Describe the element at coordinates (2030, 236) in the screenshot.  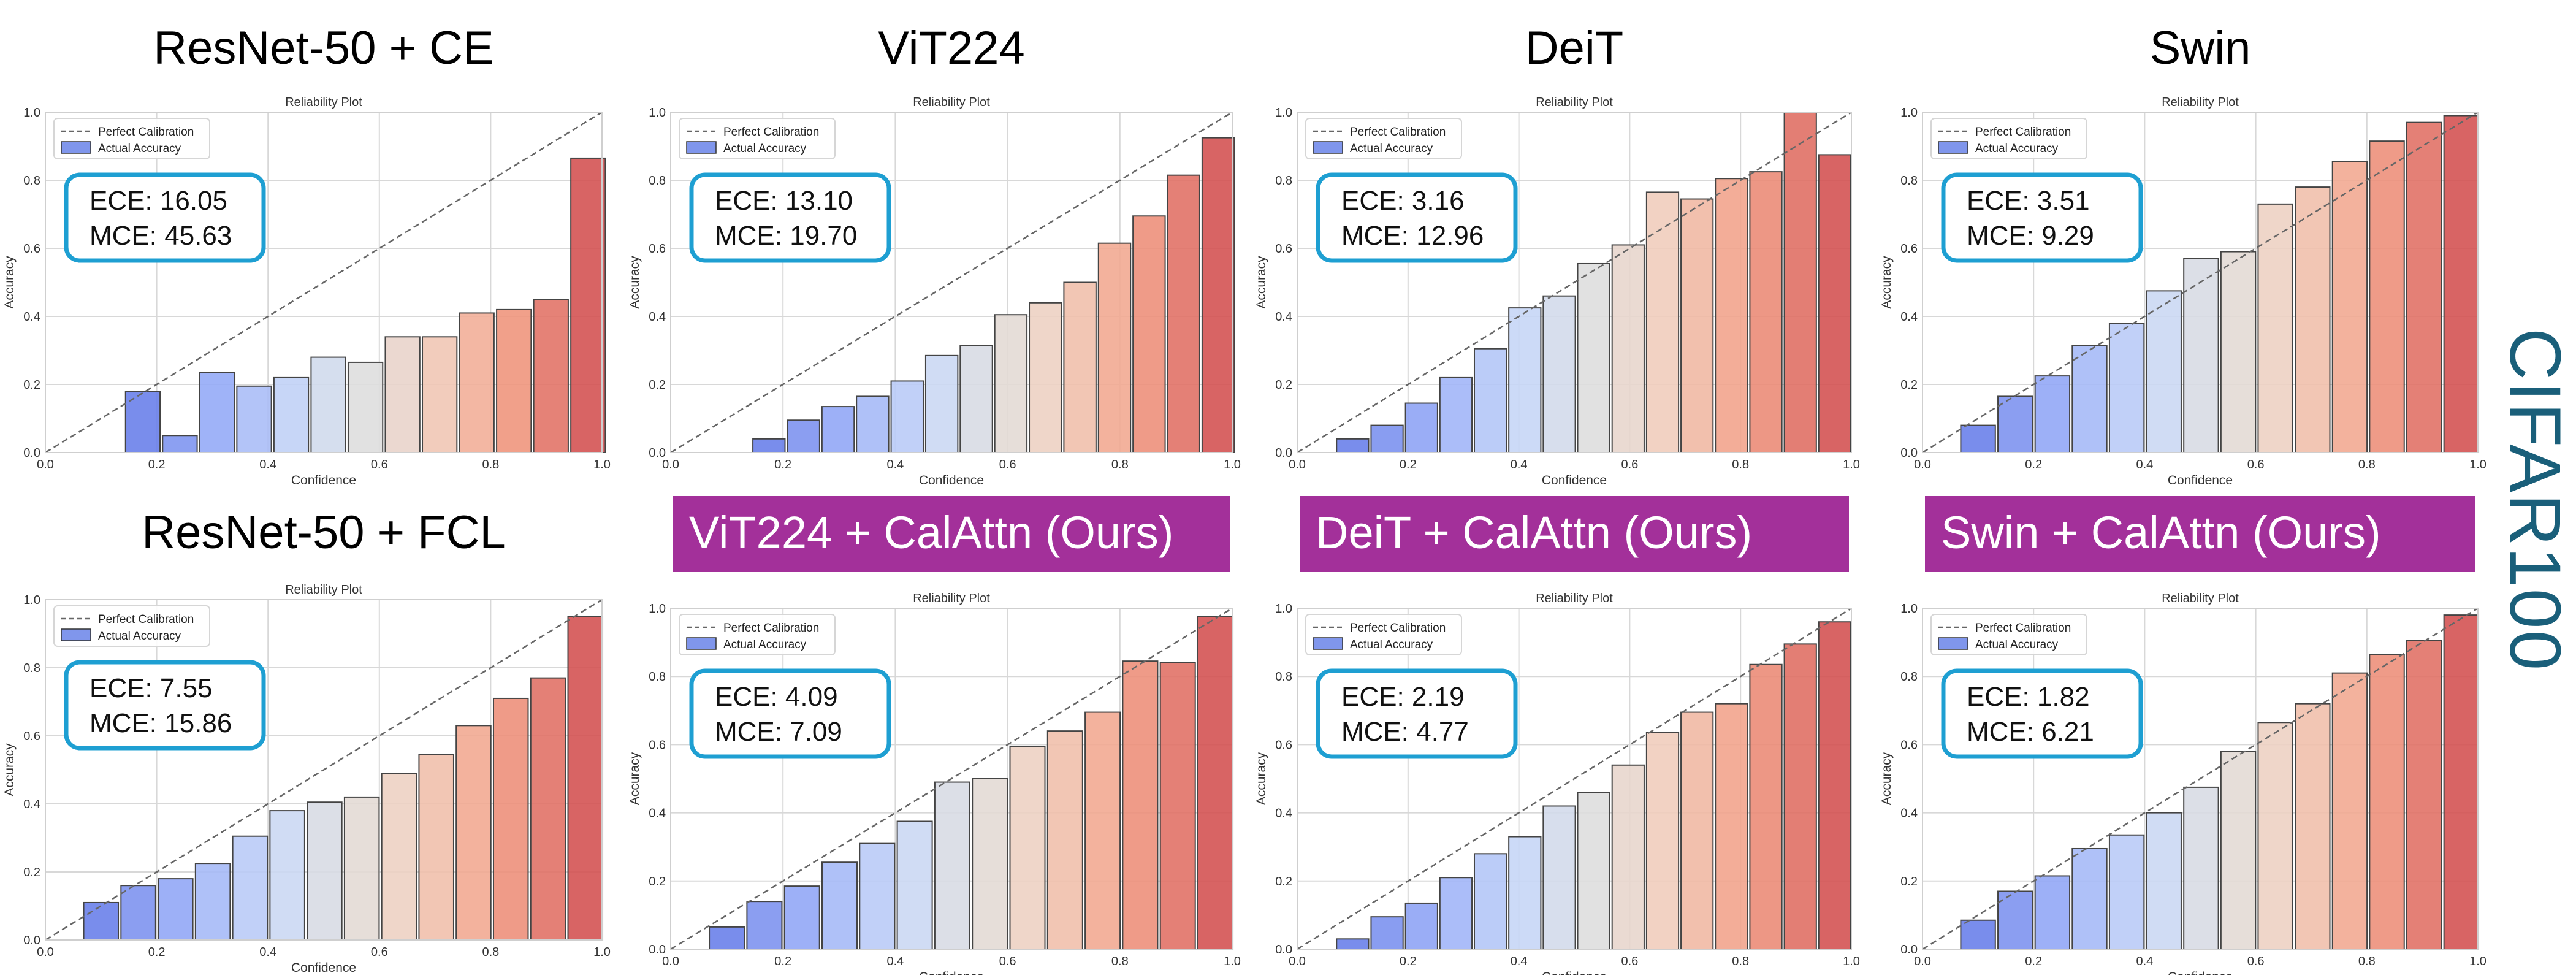
I see `mce-value: MCE: 9.29` at that location.